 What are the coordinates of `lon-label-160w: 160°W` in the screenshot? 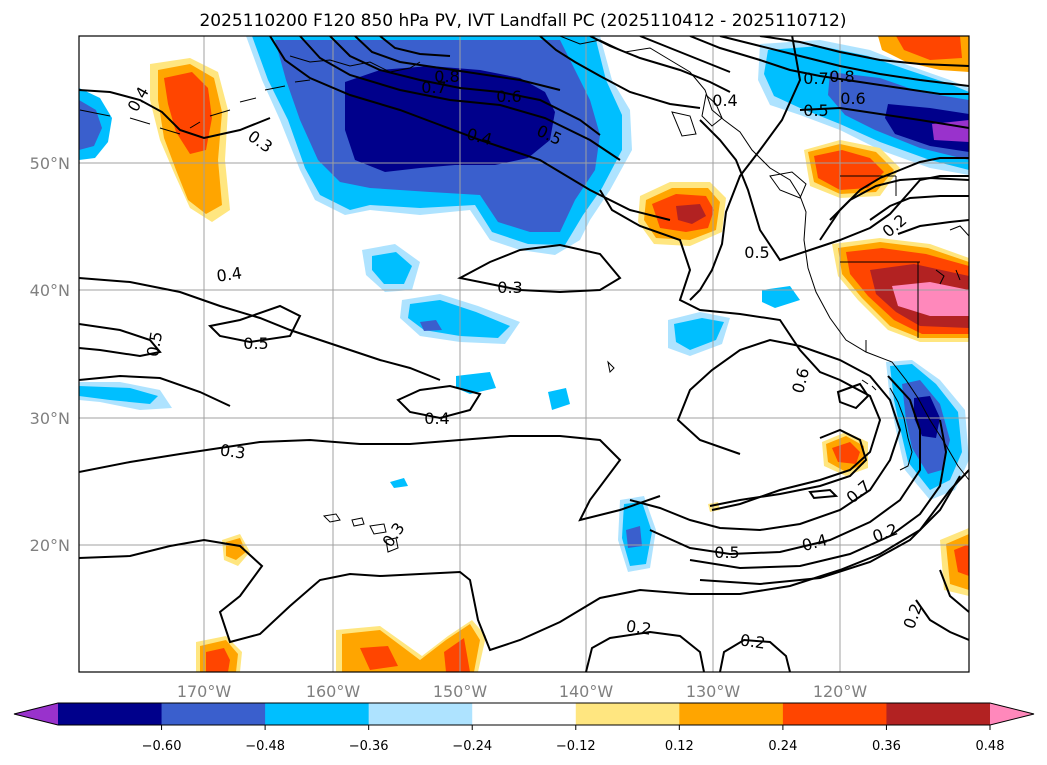 It's located at (333, 691).